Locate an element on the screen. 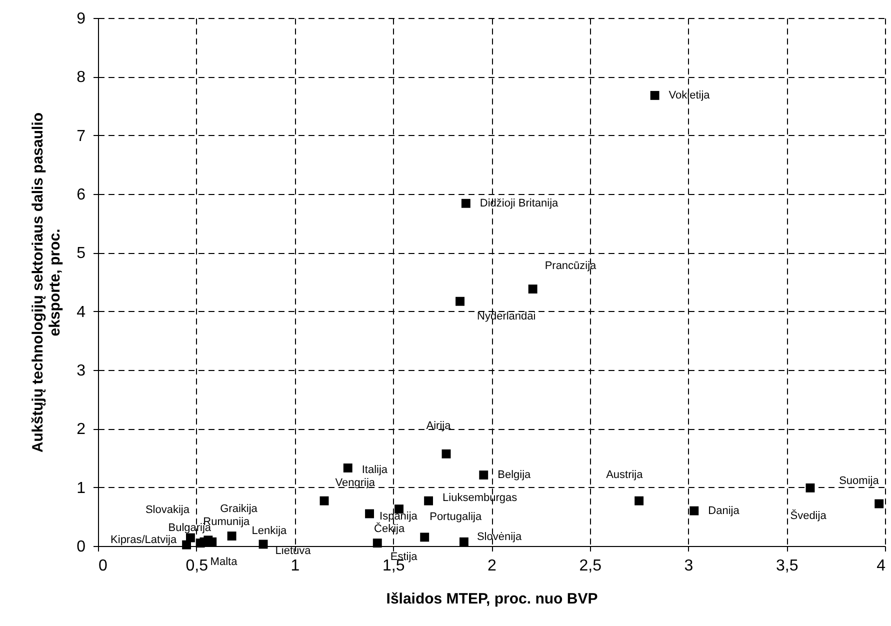 This screenshot has height=626, width=891. y-tick-label: 3 is located at coordinates (81, 371).